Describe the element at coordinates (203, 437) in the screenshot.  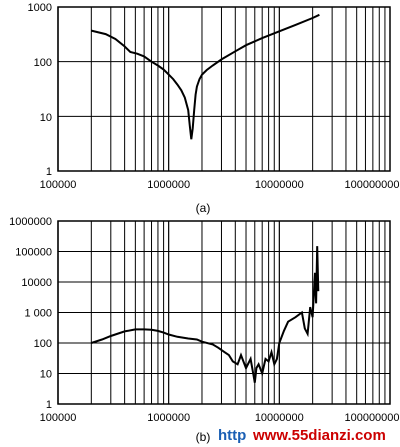
I see `panel-label-b: (b)` at that location.